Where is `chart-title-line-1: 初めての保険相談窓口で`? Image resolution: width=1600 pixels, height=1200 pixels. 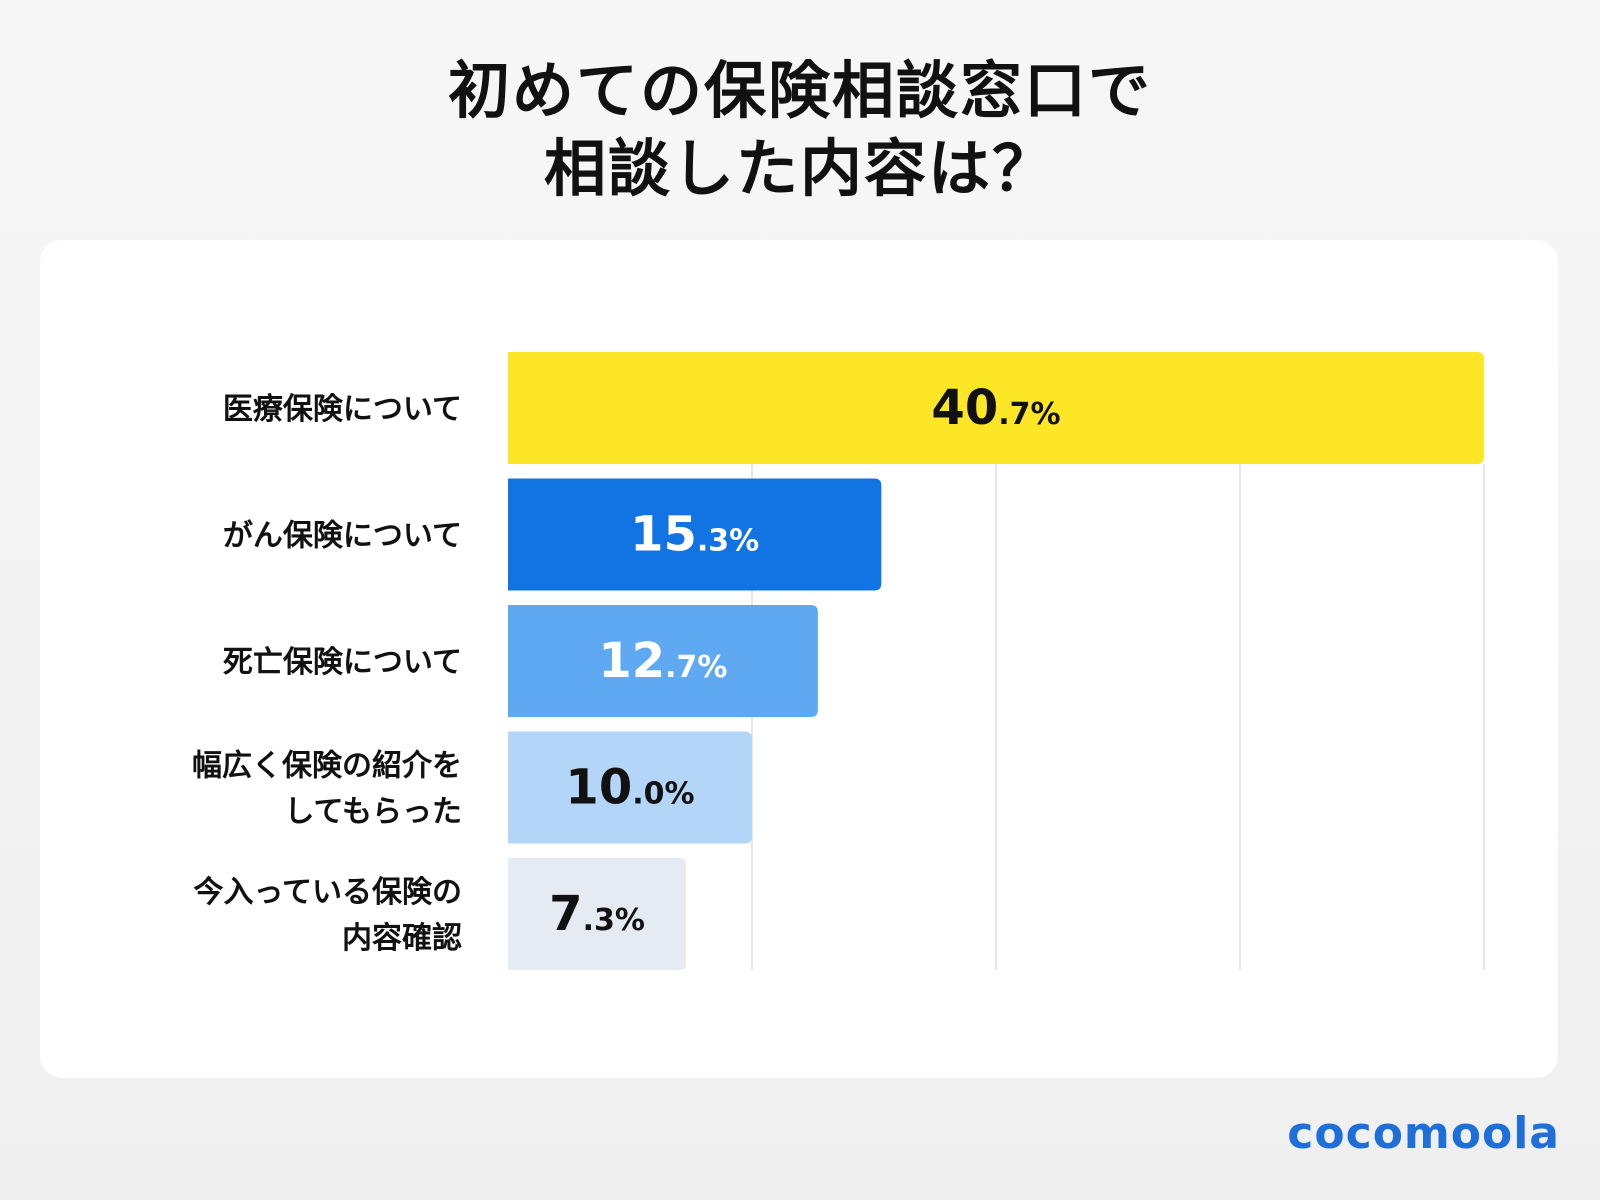 chart-title-line-1: 初めての保険相談窓口で is located at coordinates (799, 90).